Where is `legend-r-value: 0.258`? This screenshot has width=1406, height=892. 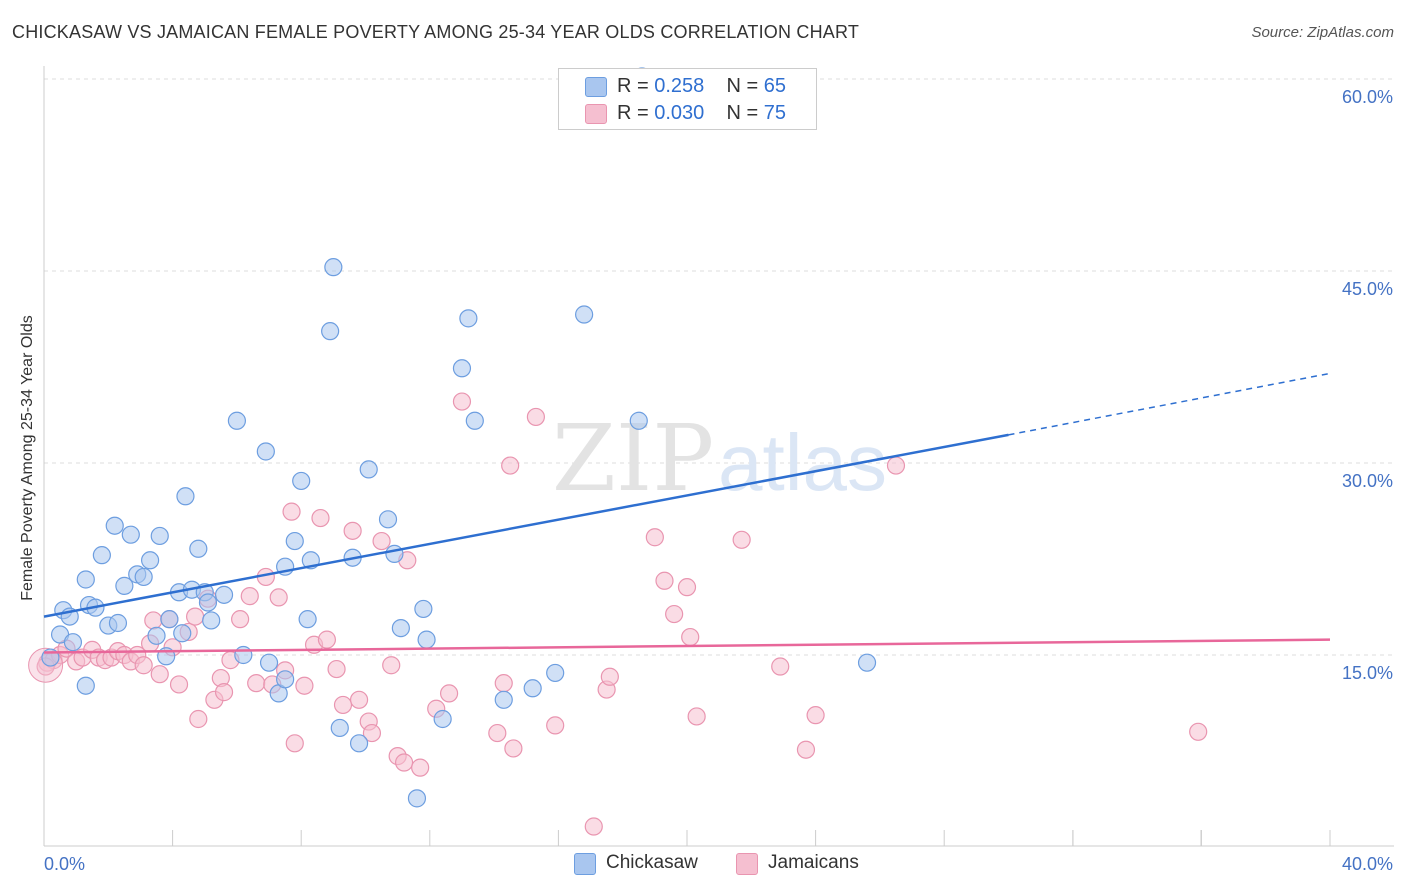 legend-r-value: 0.258 is located at coordinates (679, 86).